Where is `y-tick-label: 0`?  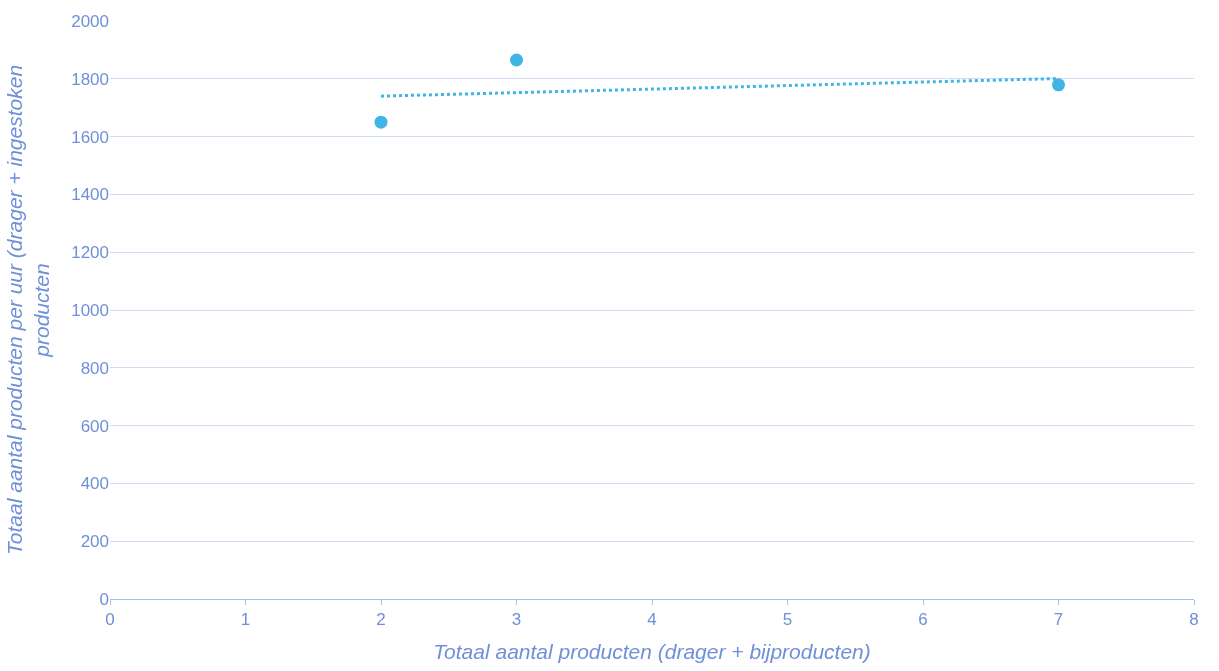
y-tick-label: 0 is located at coordinates (104, 599).